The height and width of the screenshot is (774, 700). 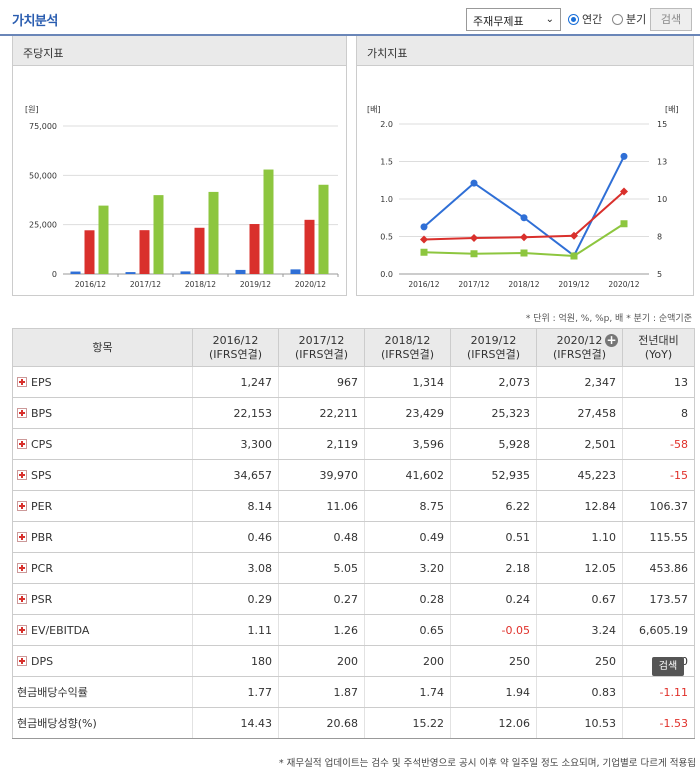 What do you see at coordinates (130, 273) in the screenshot?
I see `bar-eps` at bounding box center [130, 273].